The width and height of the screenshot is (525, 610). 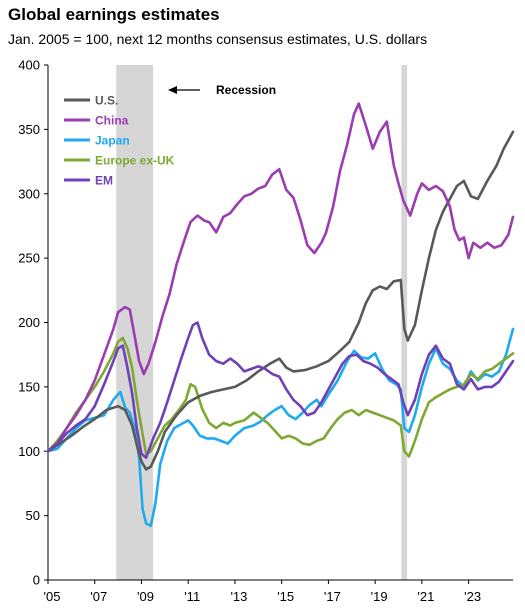 I want to click on x-tick-label: '17, so click(x=332, y=596).